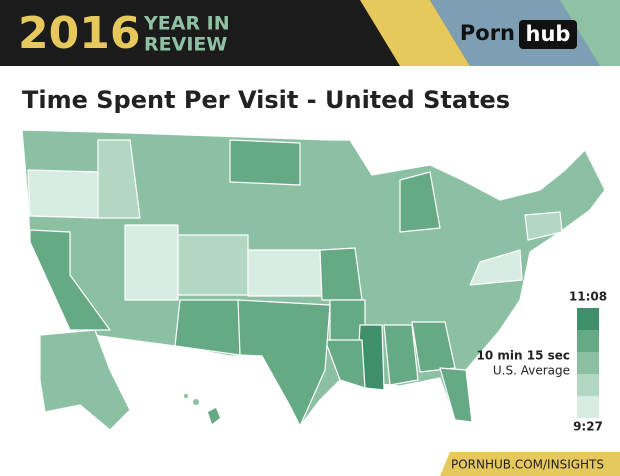 This screenshot has width=620, height=476. I want to click on average-label: U.S. Average, so click(531, 371).